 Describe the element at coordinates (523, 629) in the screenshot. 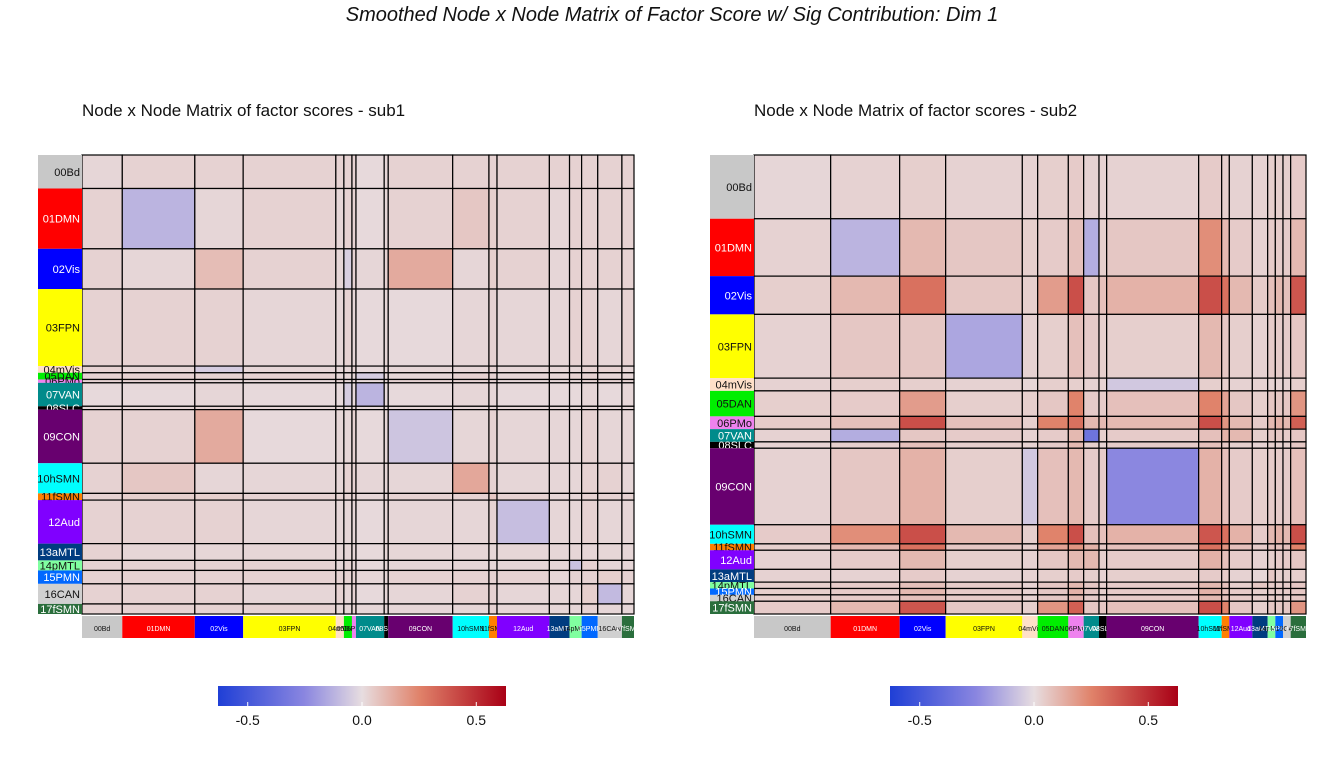

I see `column-label: 12Aud` at that location.